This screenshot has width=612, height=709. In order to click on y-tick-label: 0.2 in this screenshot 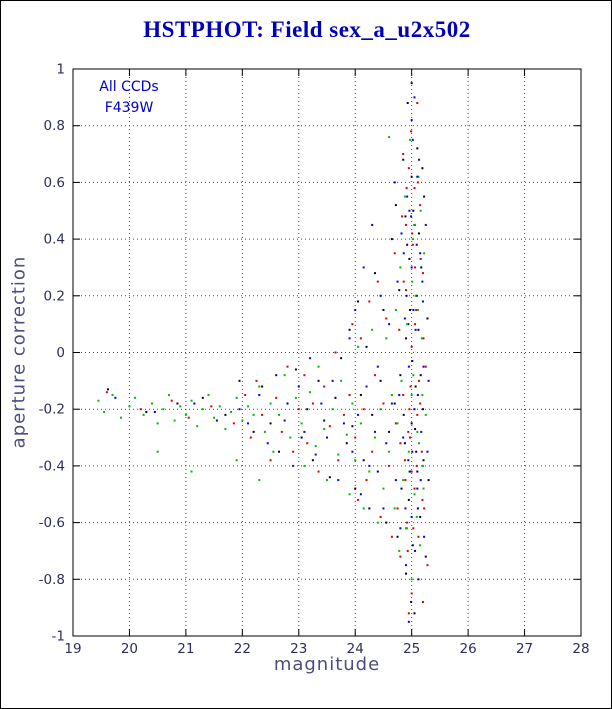, I will do `click(54, 296)`.